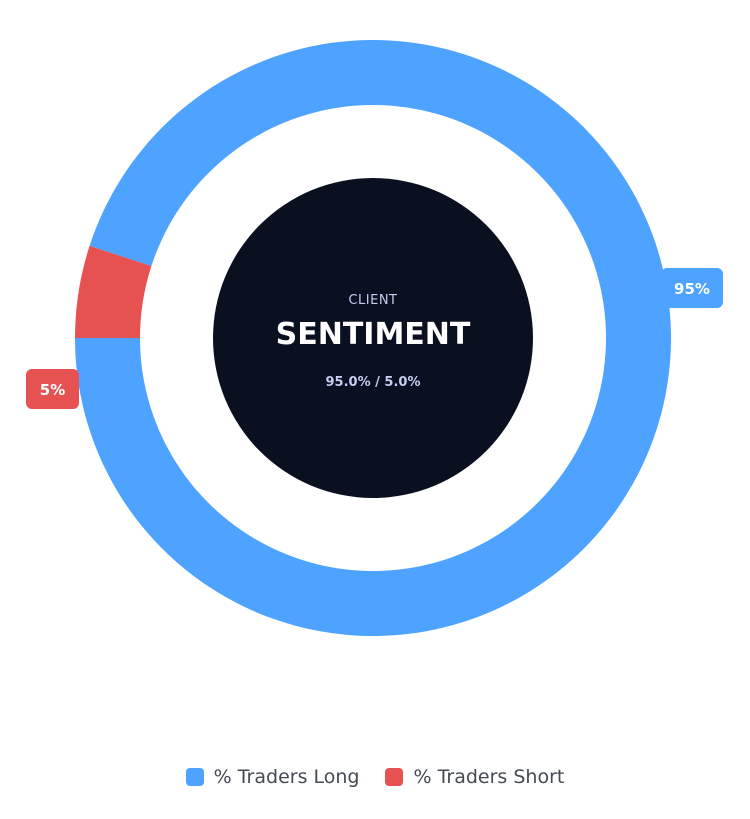  I want to click on label-box-short, so click(52, 389).